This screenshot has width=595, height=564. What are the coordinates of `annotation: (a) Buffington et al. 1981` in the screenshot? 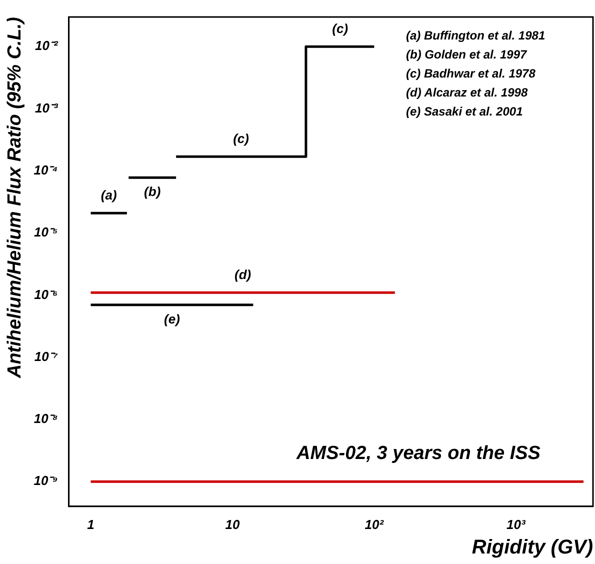 It's located at (476, 35).